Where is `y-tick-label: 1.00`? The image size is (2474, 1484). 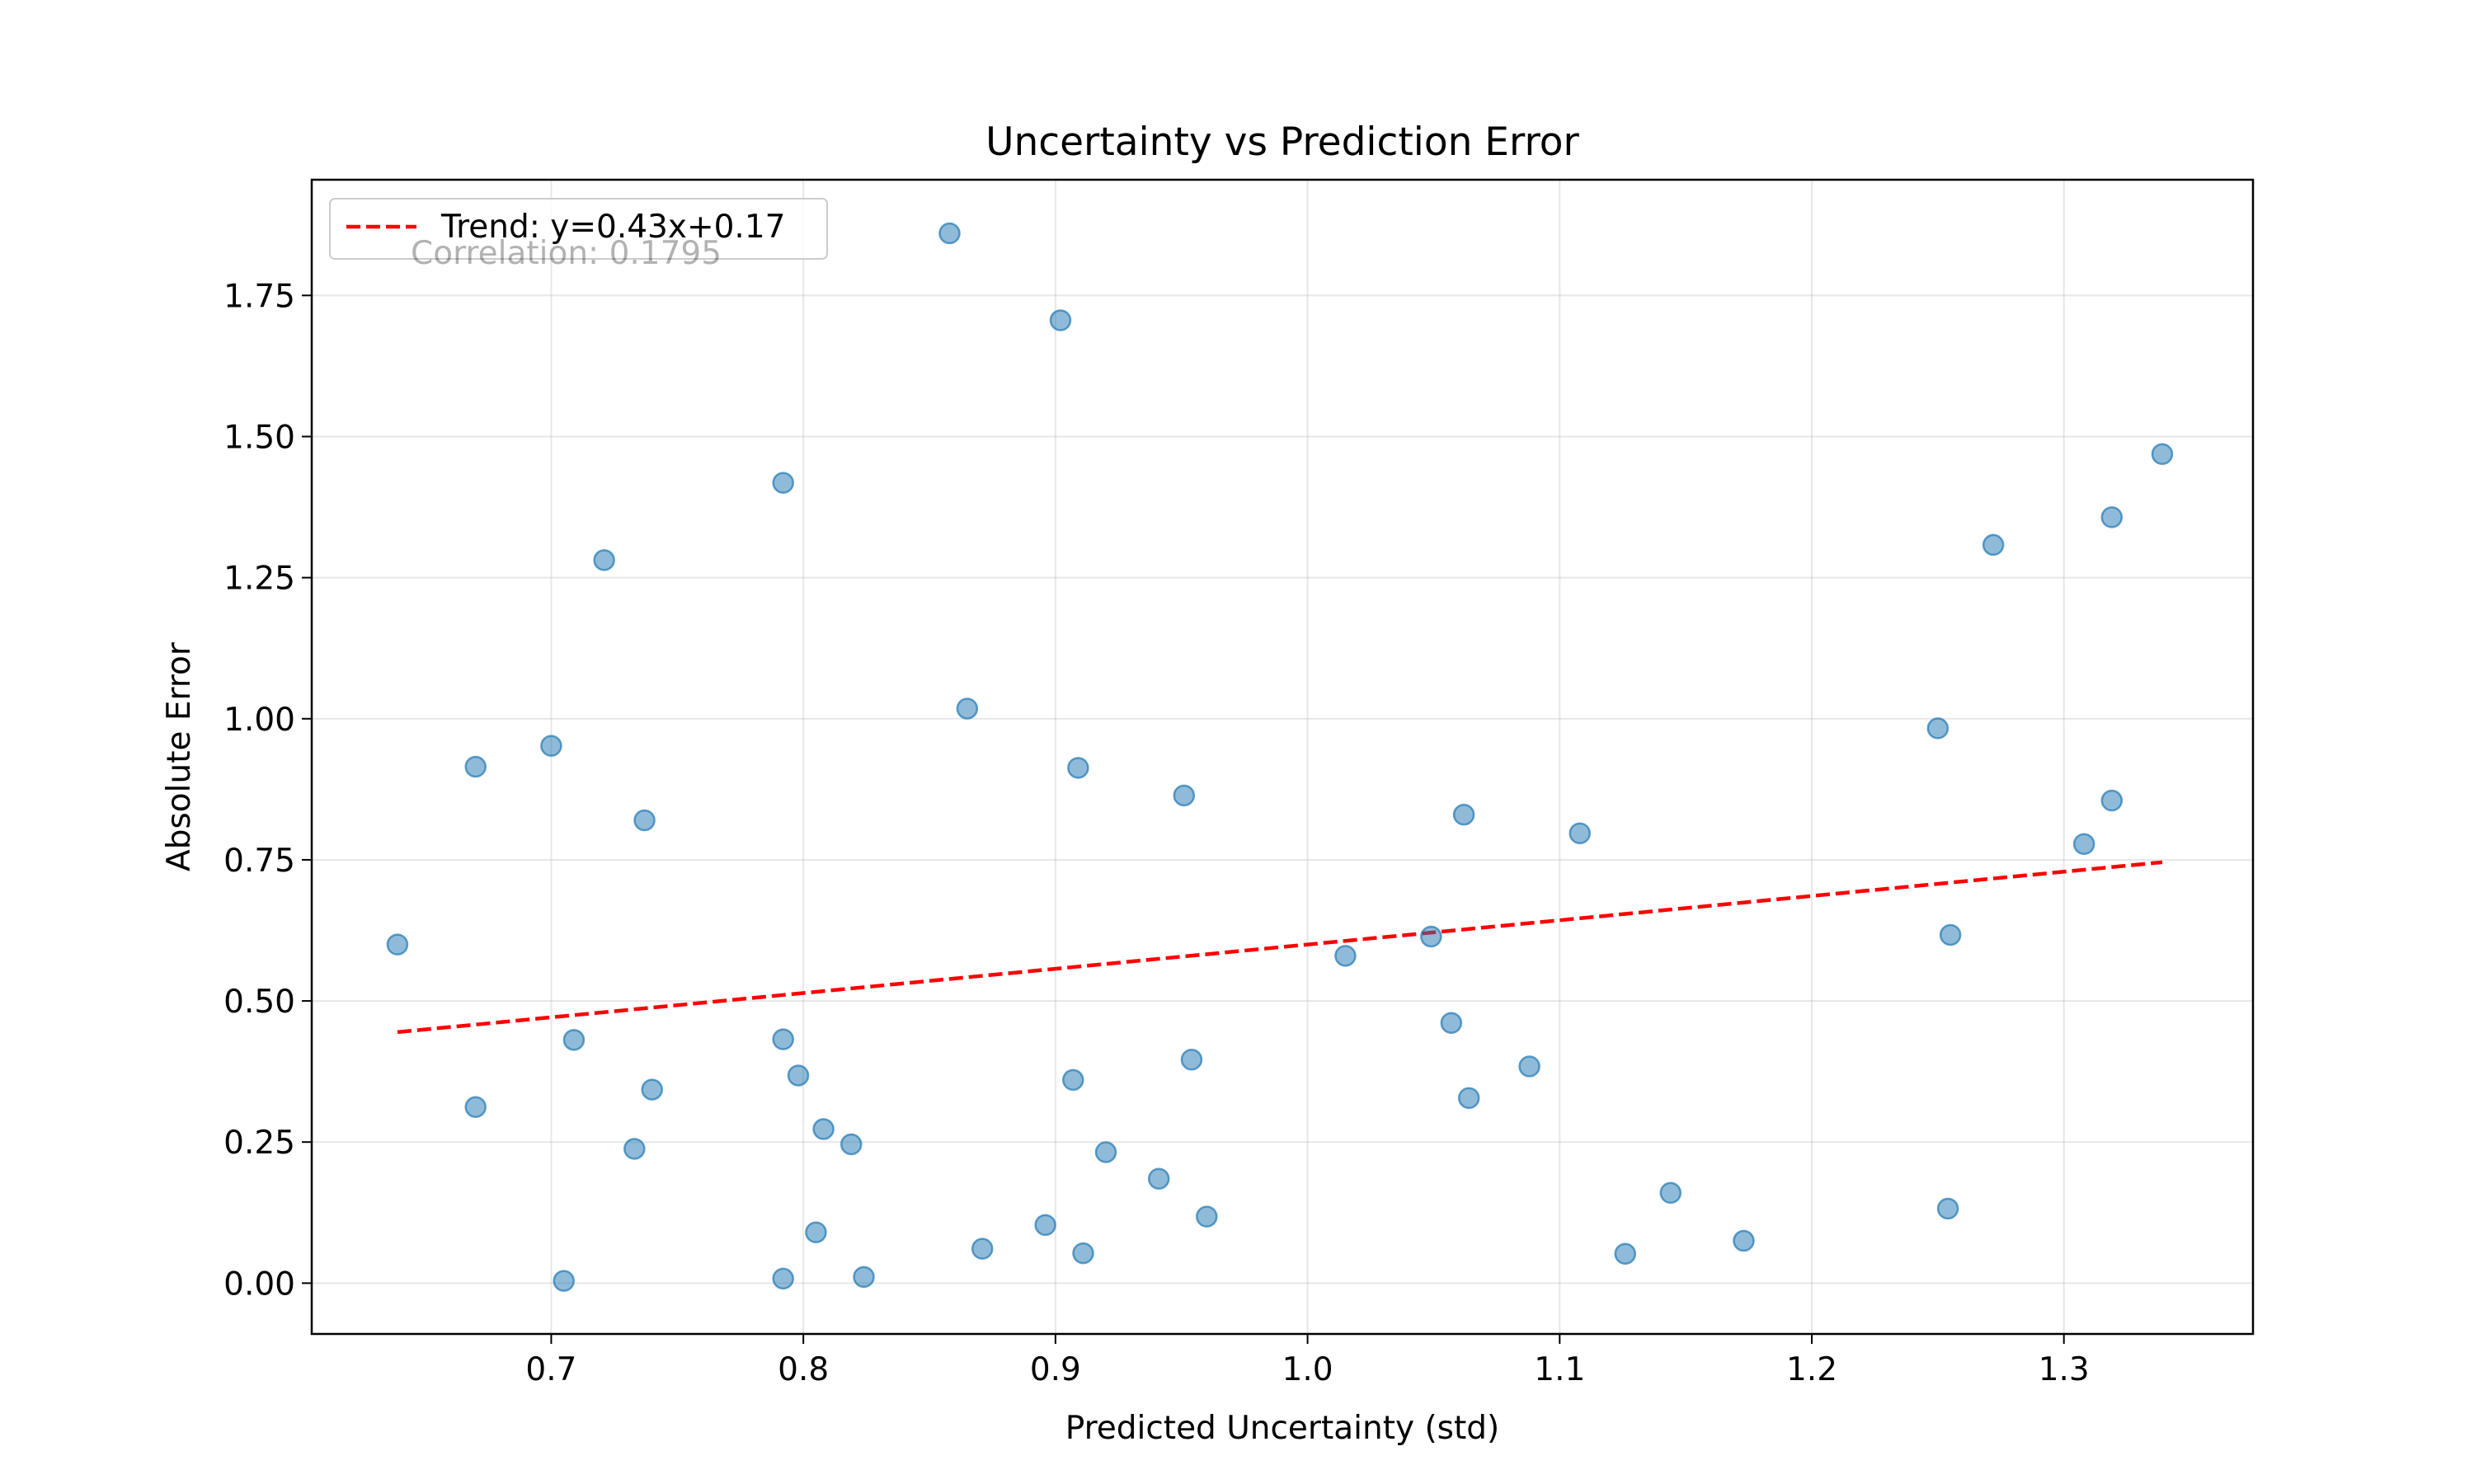 y-tick-label: 1.00 is located at coordinates (259, 720).